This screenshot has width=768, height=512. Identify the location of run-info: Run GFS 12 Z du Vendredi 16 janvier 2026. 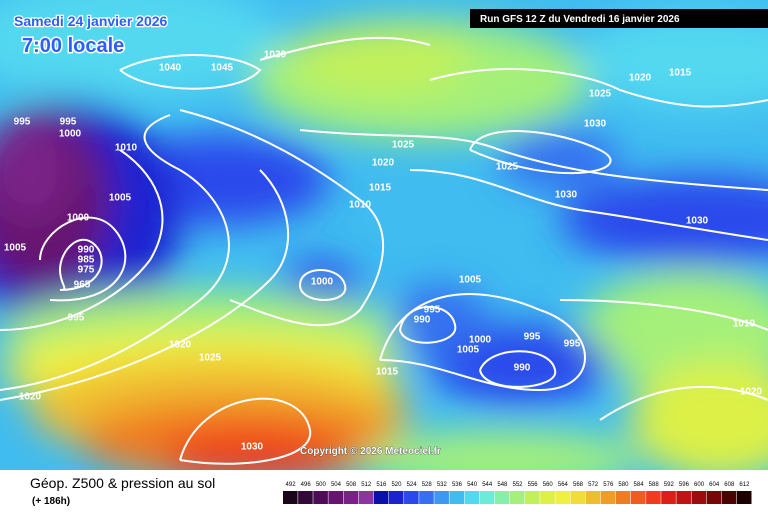
(580, 19).